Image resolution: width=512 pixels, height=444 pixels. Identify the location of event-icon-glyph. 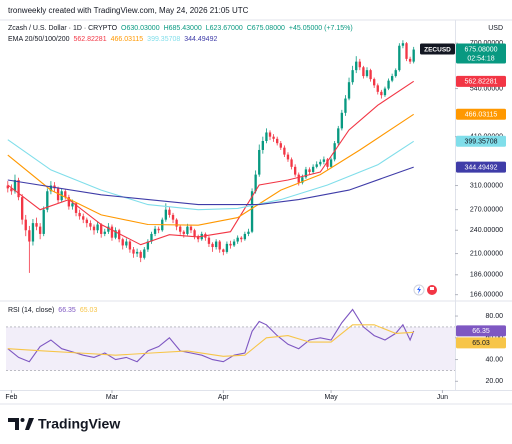
(419, 290).